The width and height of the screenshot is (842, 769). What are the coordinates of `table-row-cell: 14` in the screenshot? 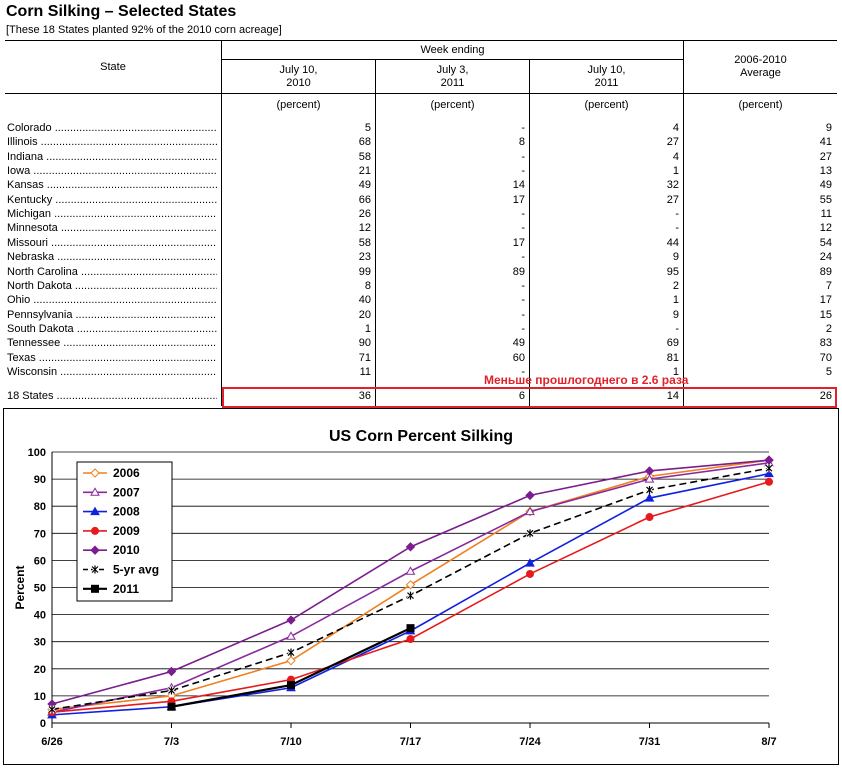 It's located at (518, 185).